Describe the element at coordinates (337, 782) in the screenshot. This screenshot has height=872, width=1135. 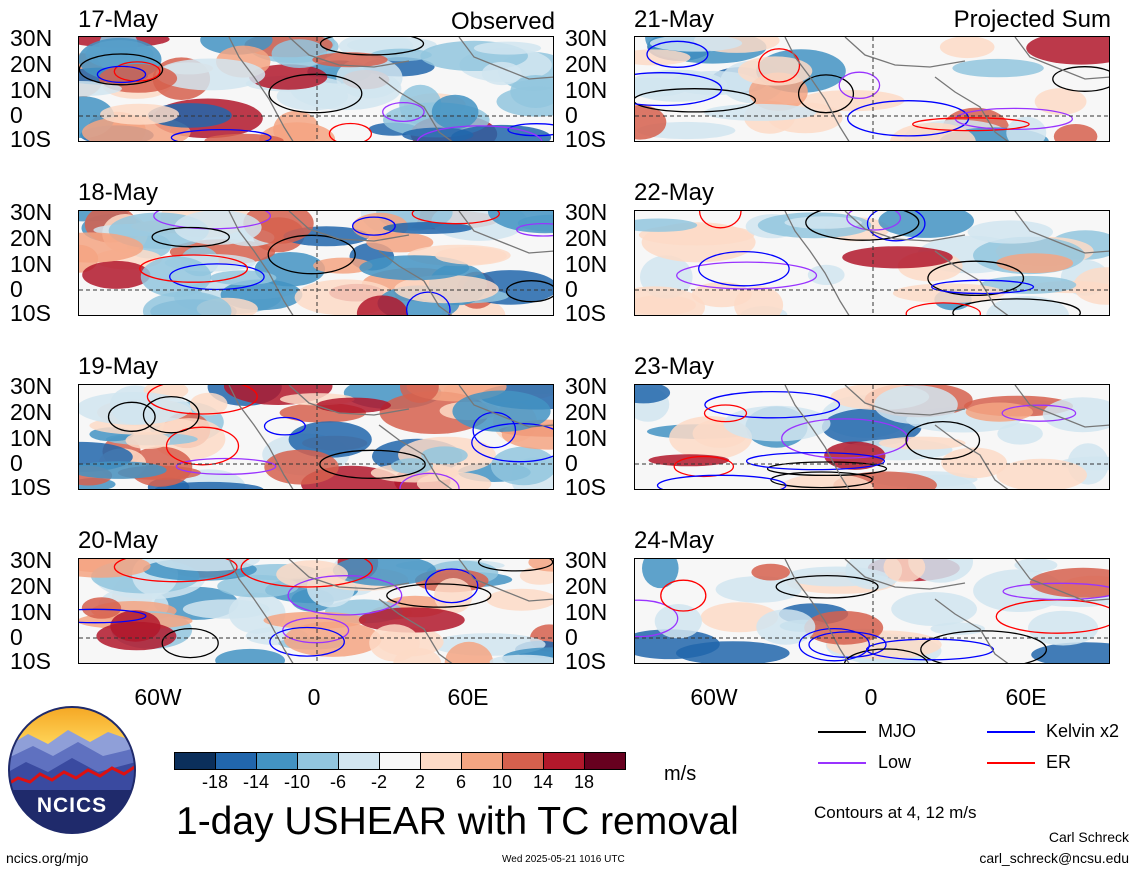
I see `colorbar-tick-label: -6` at that location.